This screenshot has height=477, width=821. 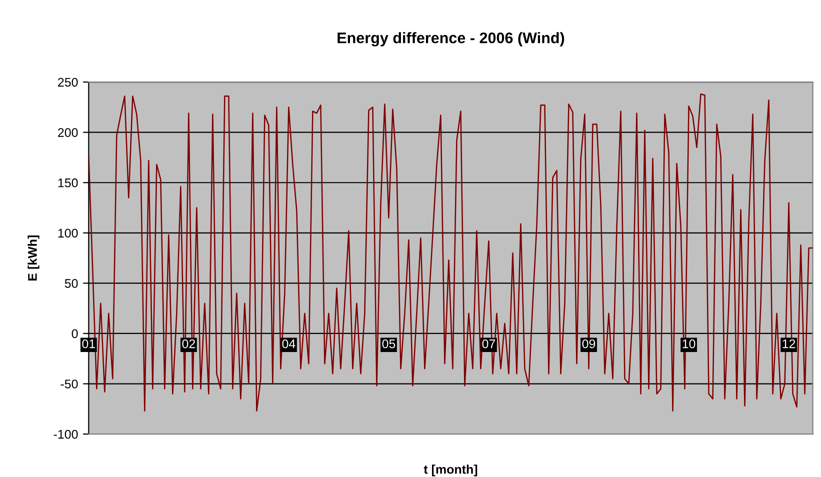 I want to click on chart-title: Energy difference - 2006 (Wind), so click(x=451, y=39).